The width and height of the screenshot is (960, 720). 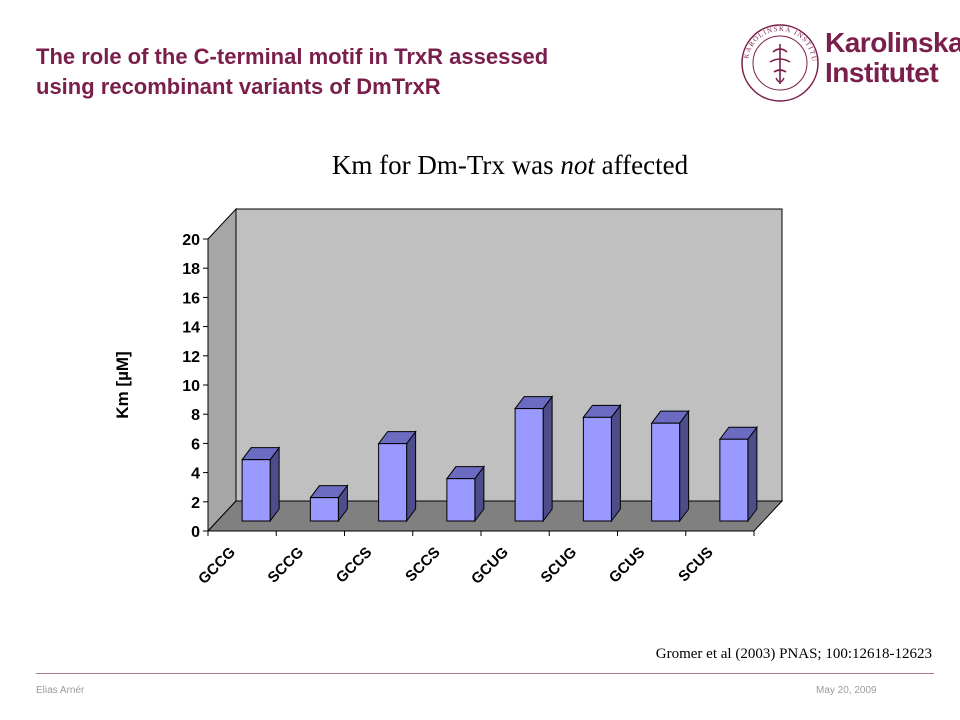 I want to click on karolinska-seal-icon: KAROLINSKA INSTITUTET · ANNO 1810, so click(x=779, y=62).